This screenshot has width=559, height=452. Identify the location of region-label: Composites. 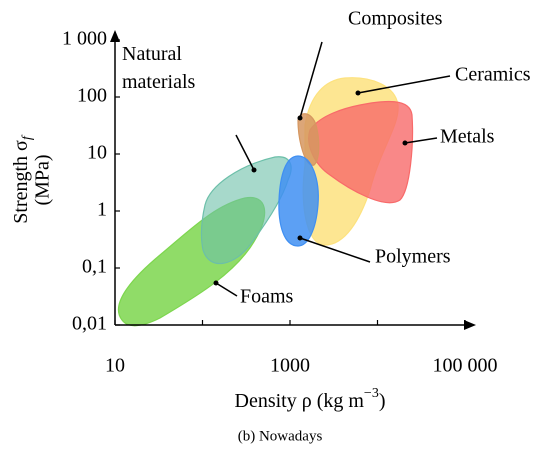
(395, 19).